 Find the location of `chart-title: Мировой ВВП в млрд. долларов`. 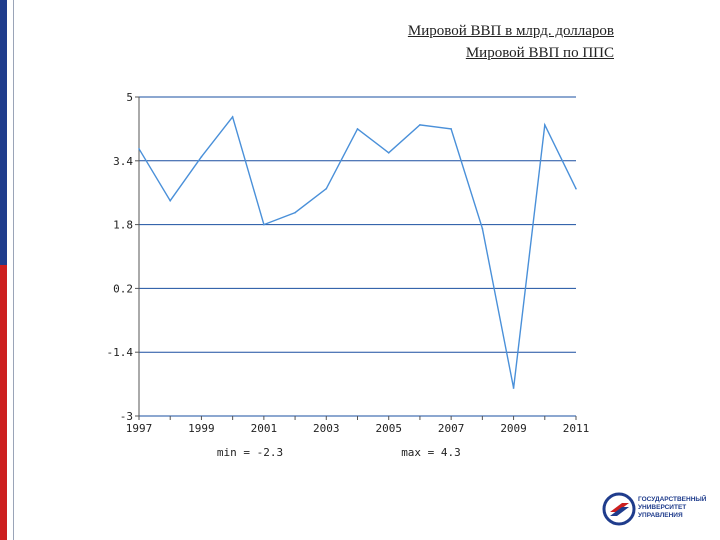

chart-title: Мировой ВВП в млрд. долларов is located at coordinates (510, 31).